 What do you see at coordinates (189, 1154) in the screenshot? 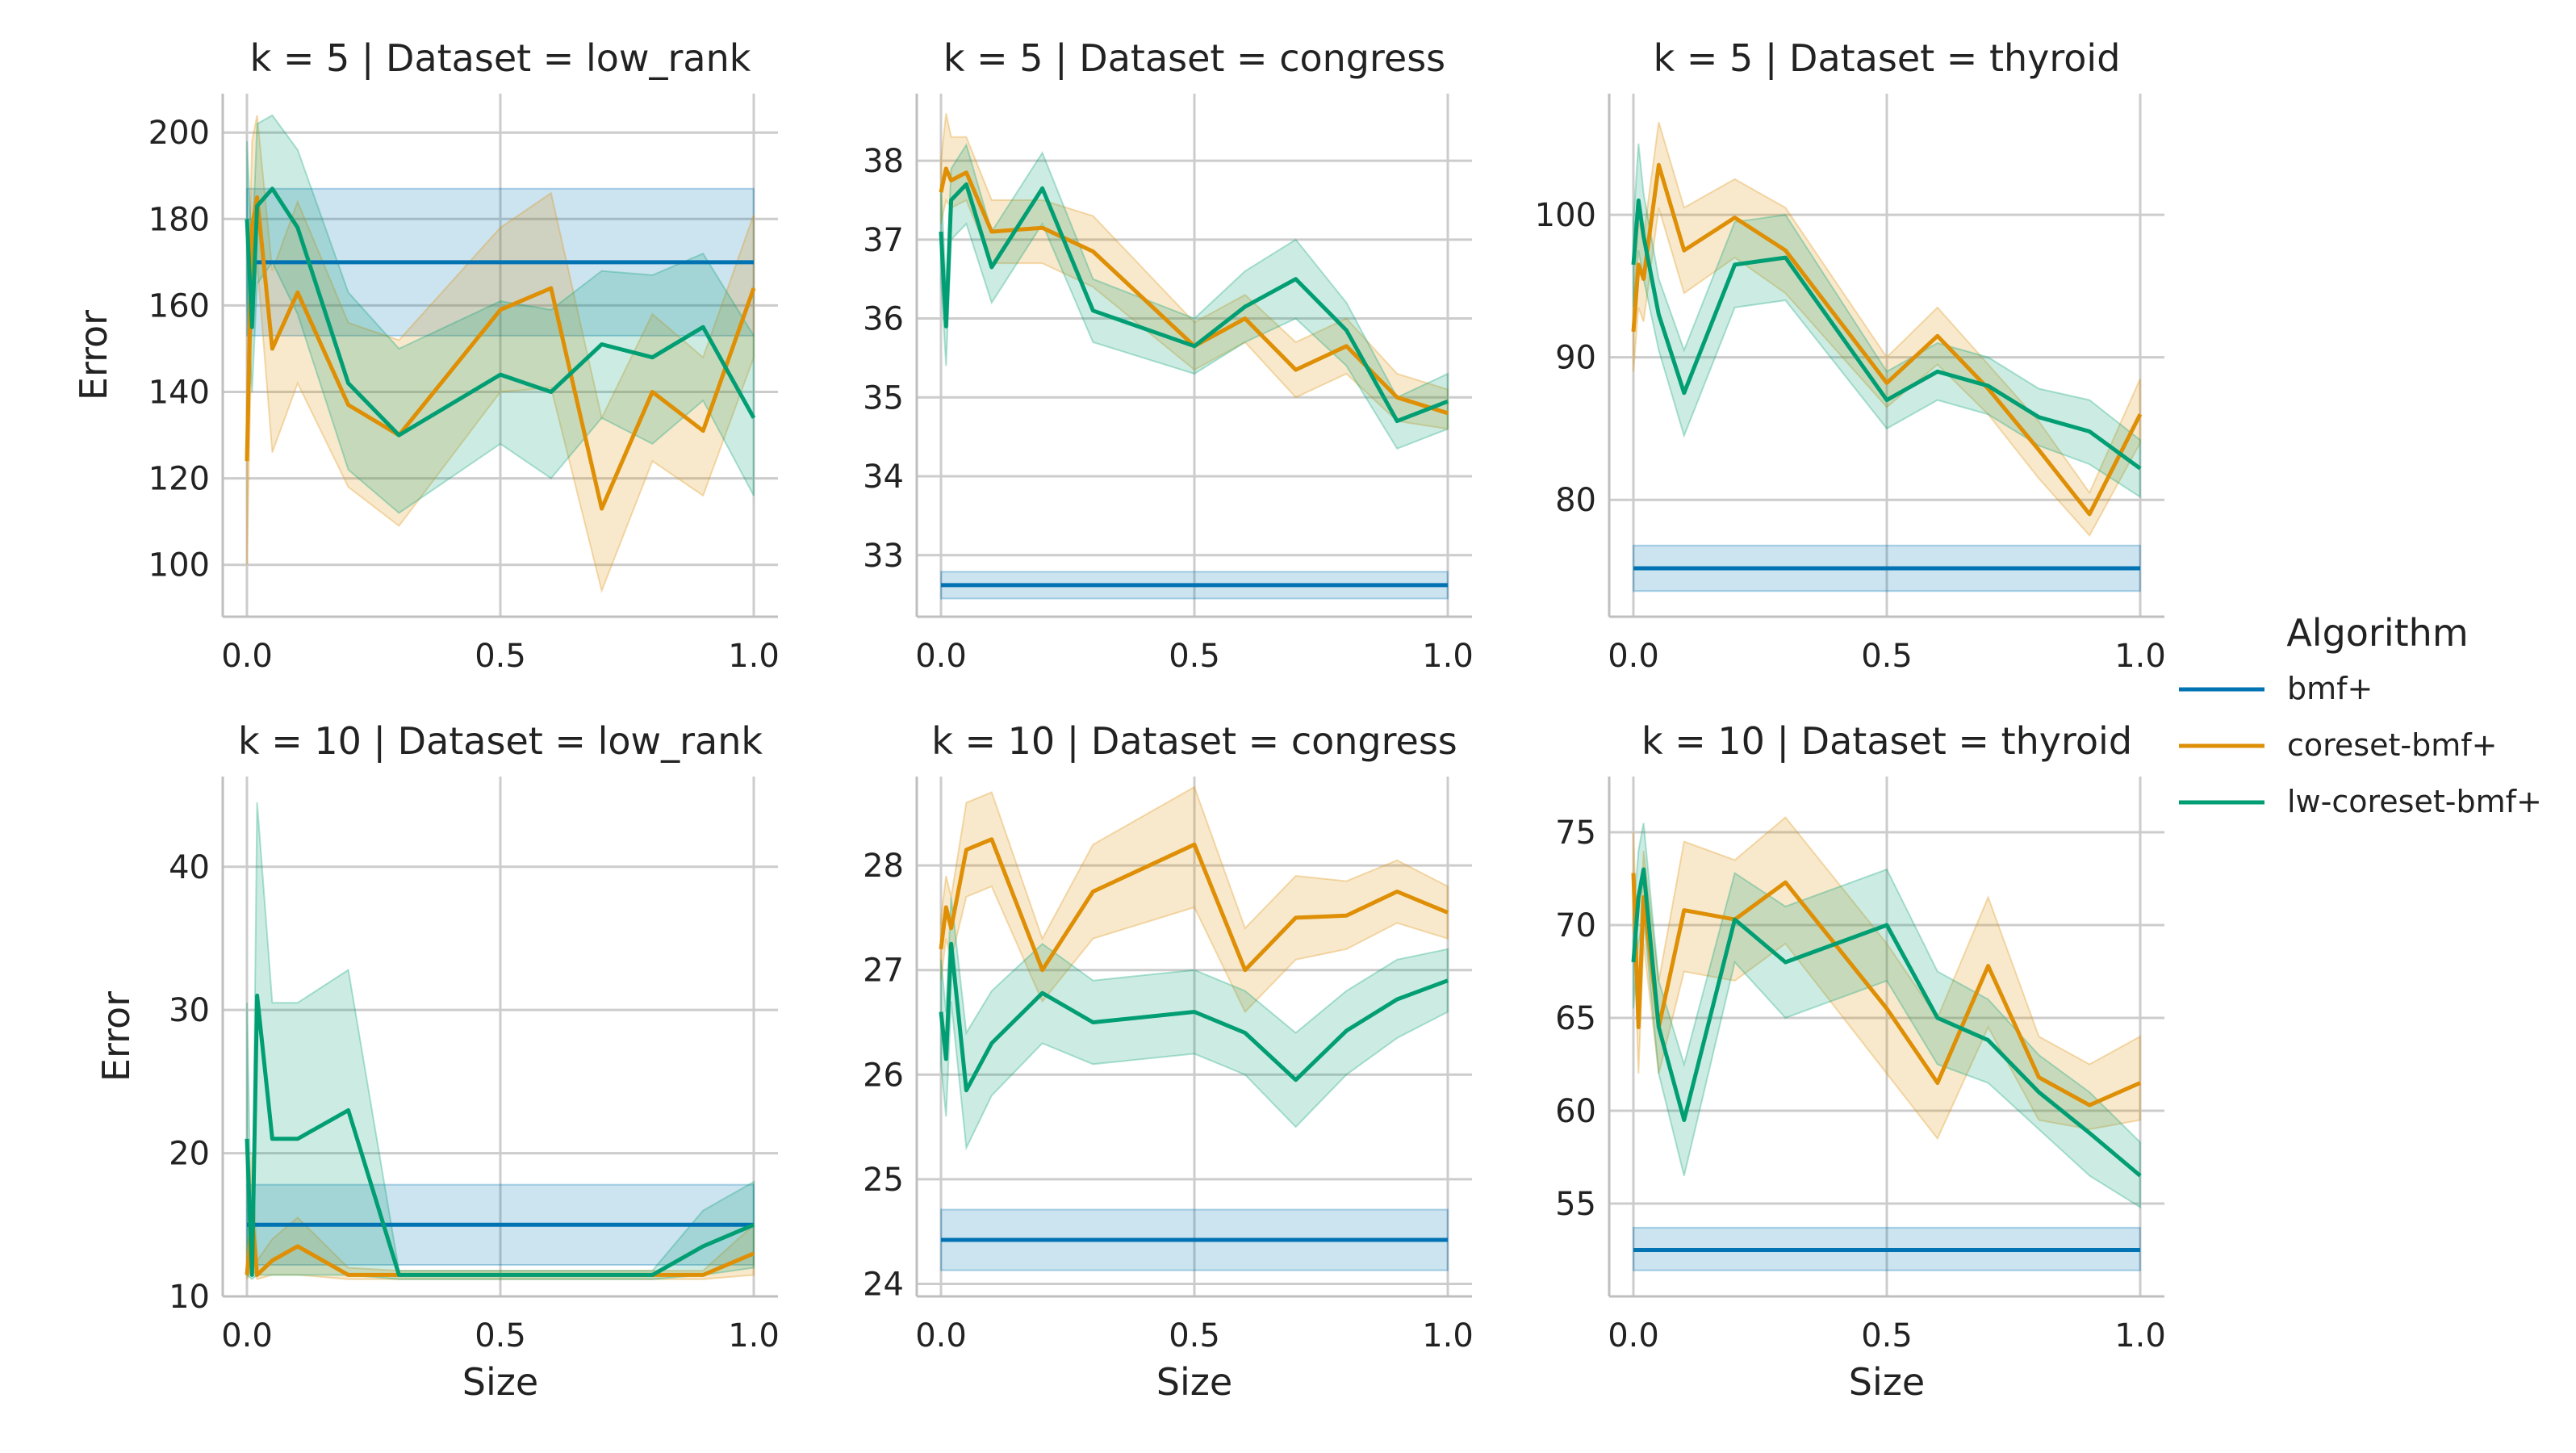
I see `y-tick-label: 20` at bounding box center [189, 1154].